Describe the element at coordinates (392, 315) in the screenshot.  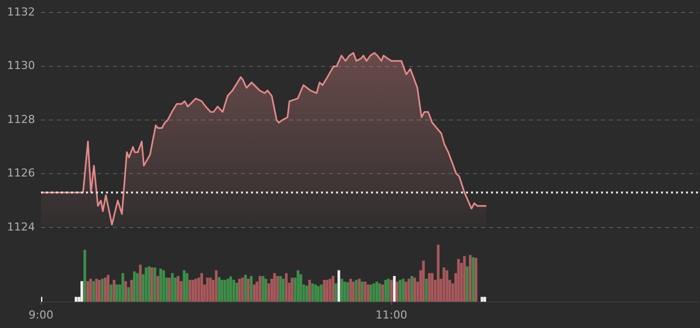
I see `x-tick-label: 11:00` at that location.